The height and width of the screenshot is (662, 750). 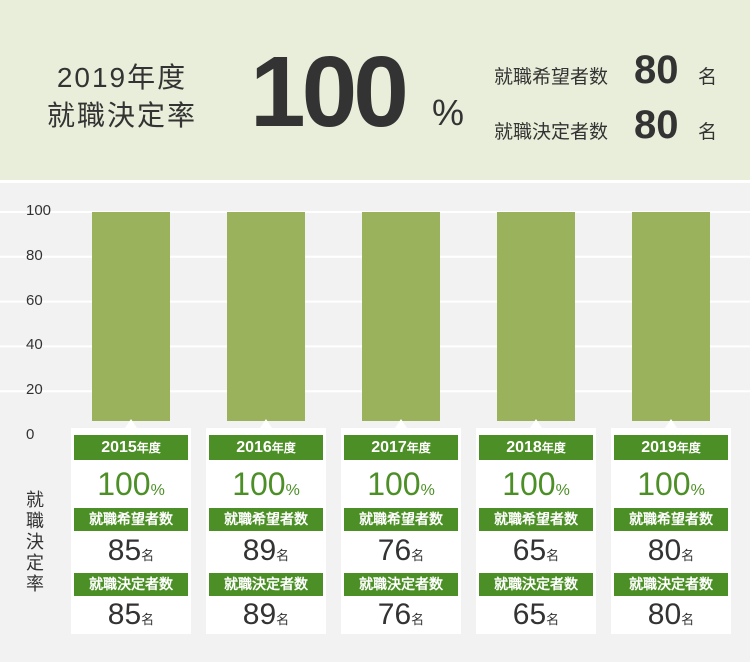 I want to click on y-tick-label: 100, so click(x=39, y=210).